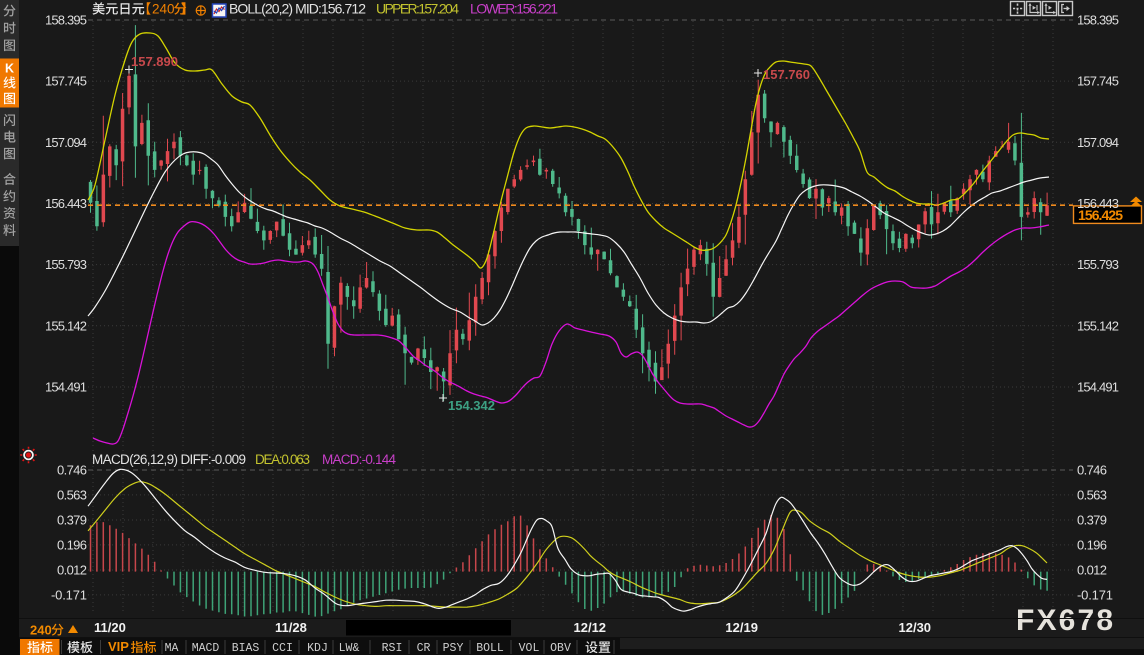 The height and width of the screenshot is (655, 1144). What do you see at coordinates (741, 627) in the screenshot?
I see `svg-text: 12/19` at bounding box center [741, 627].